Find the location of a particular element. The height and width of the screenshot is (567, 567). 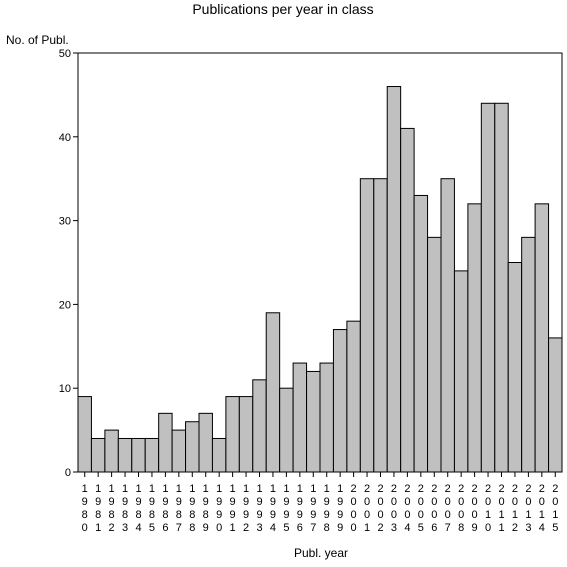

bar-1989 is located at coordinates (205, 442).